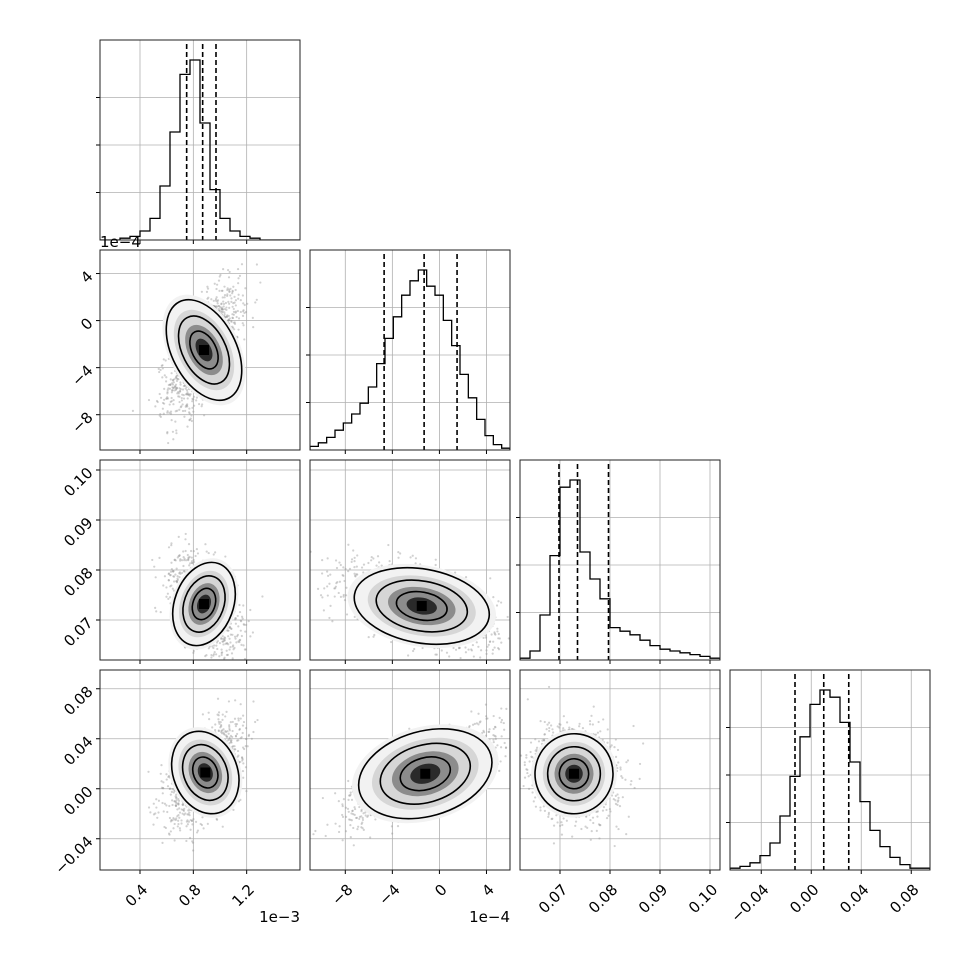 This screenshot has width=970, height=970. I want to click on histogram-step, so click(200, 149).